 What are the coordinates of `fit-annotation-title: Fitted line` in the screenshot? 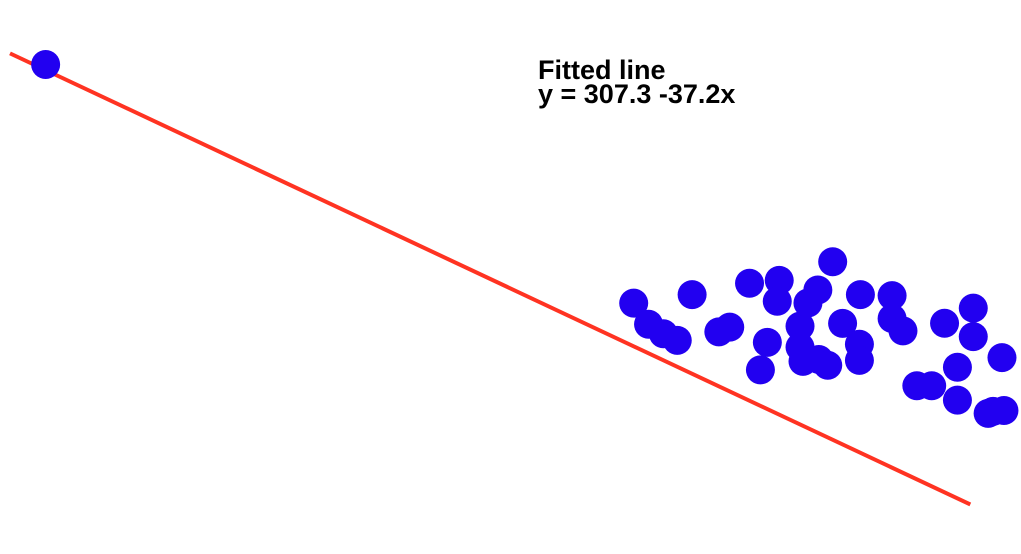 It's located at (602, 70).